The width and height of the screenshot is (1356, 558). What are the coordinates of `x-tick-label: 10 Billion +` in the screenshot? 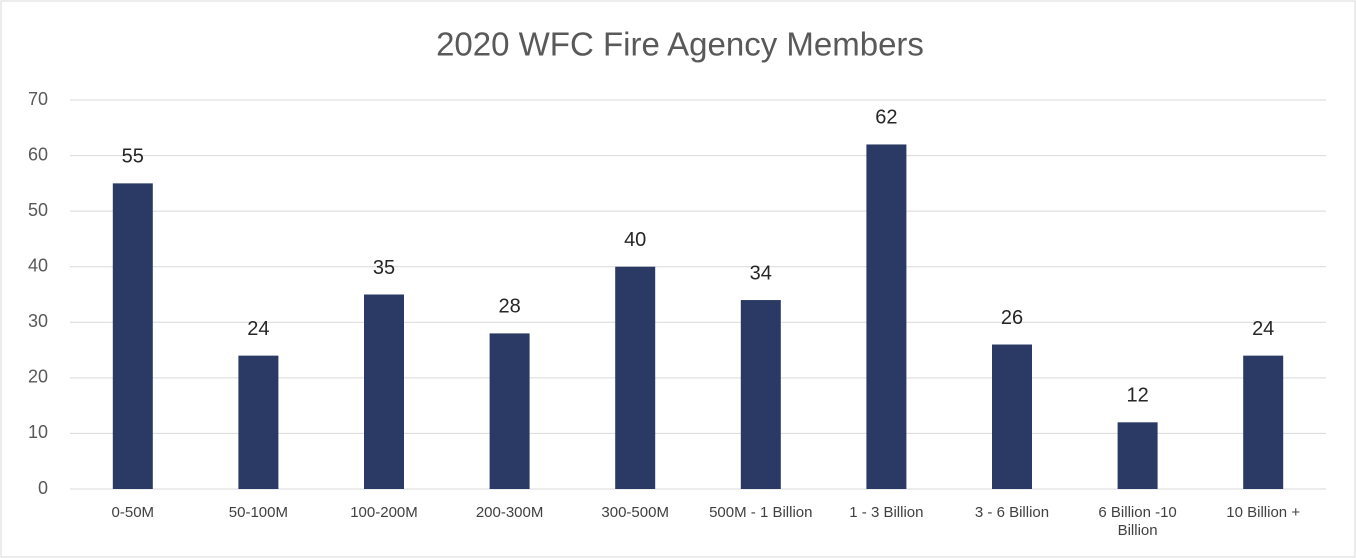 It's located at (1263, 512).